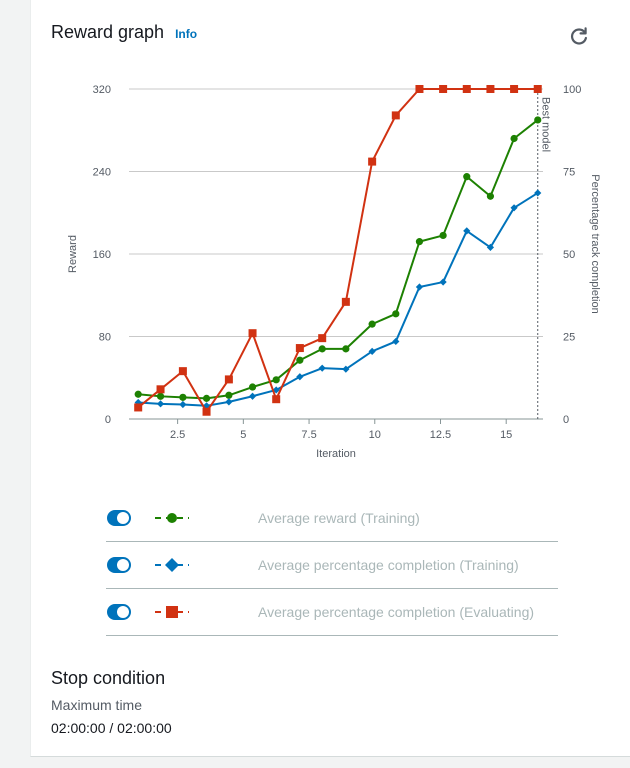  Describe the element at coordinates (375, 435) in the screenshot. I see `x-tick-label: 10` at that location.